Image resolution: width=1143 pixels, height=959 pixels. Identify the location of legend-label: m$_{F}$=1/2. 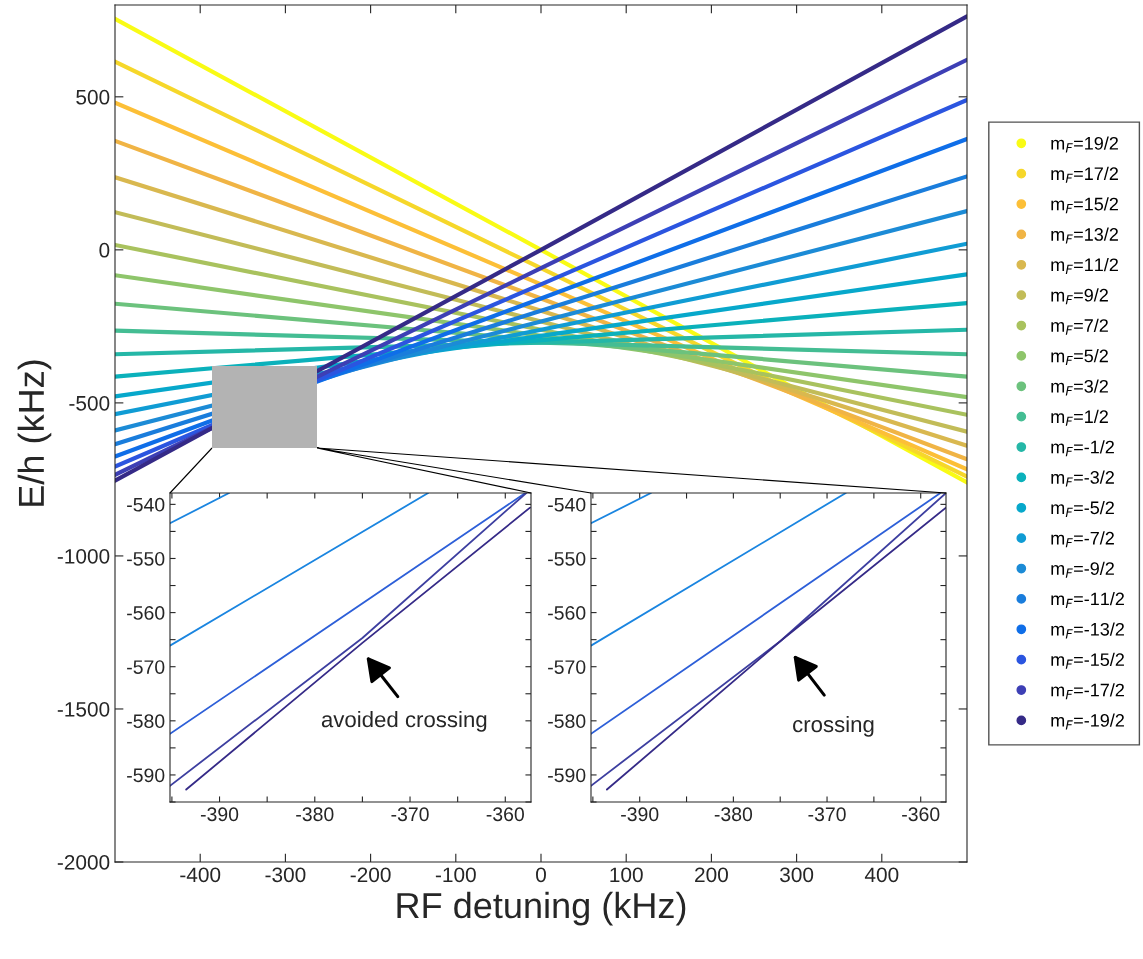
(1079, 417).